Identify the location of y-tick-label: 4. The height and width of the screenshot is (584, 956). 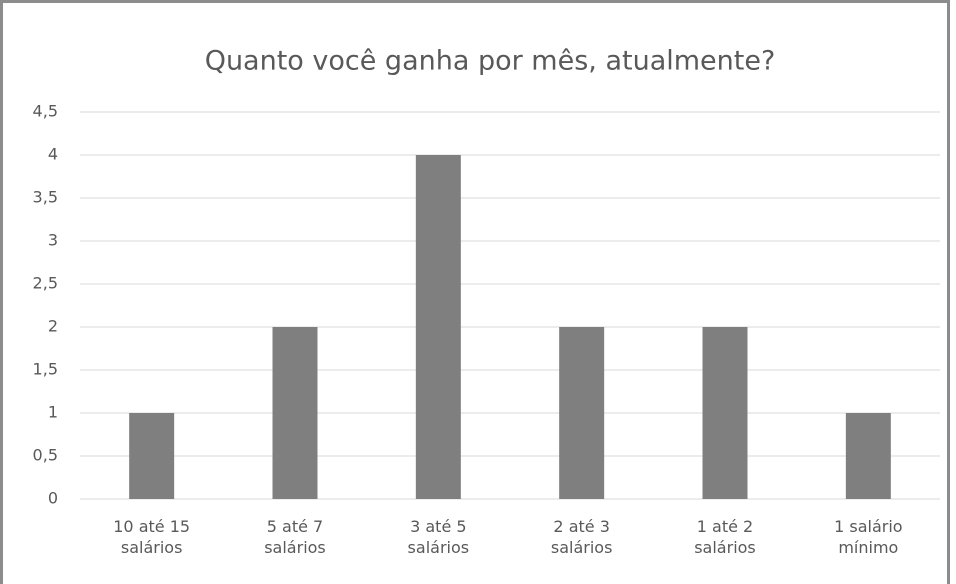
(53, 154).